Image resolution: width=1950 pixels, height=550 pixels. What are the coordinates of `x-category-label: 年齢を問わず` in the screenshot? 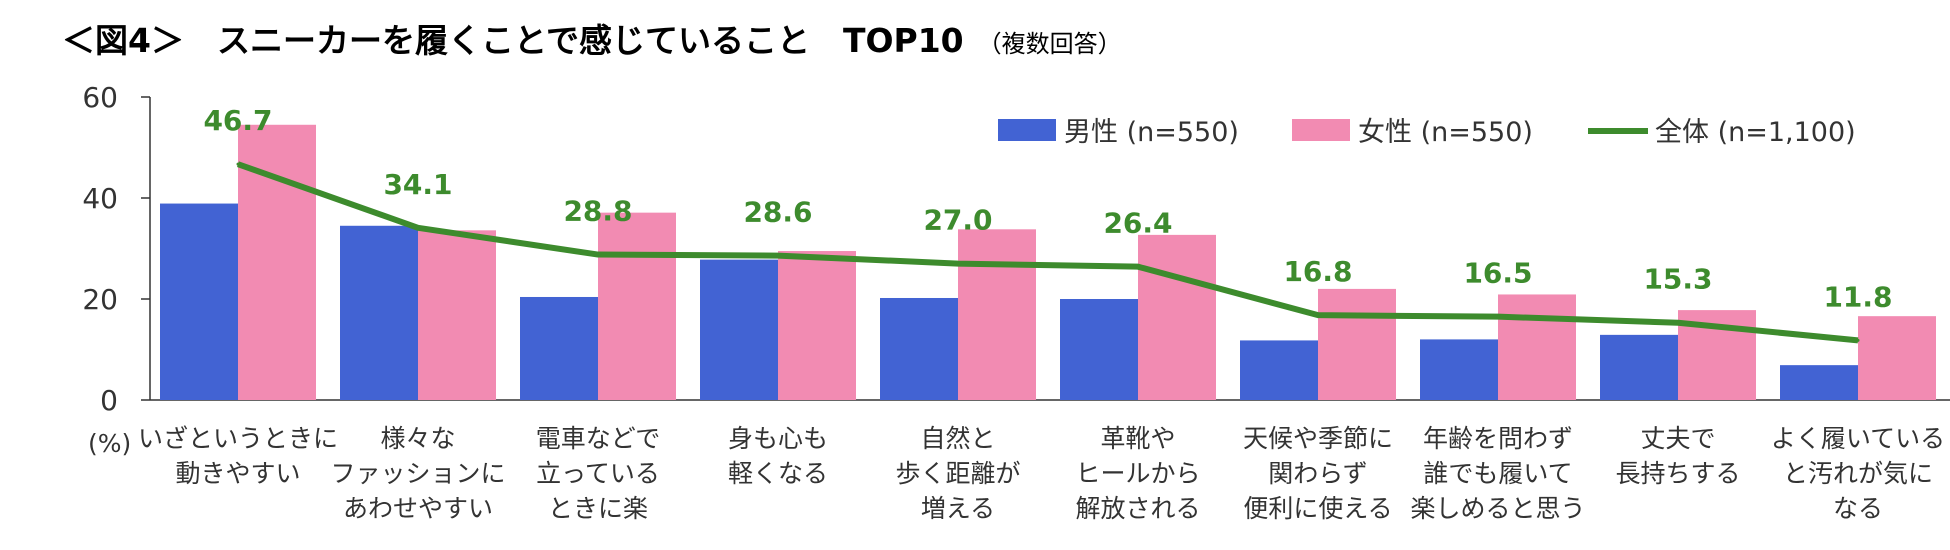 It's located at (1498, 438).